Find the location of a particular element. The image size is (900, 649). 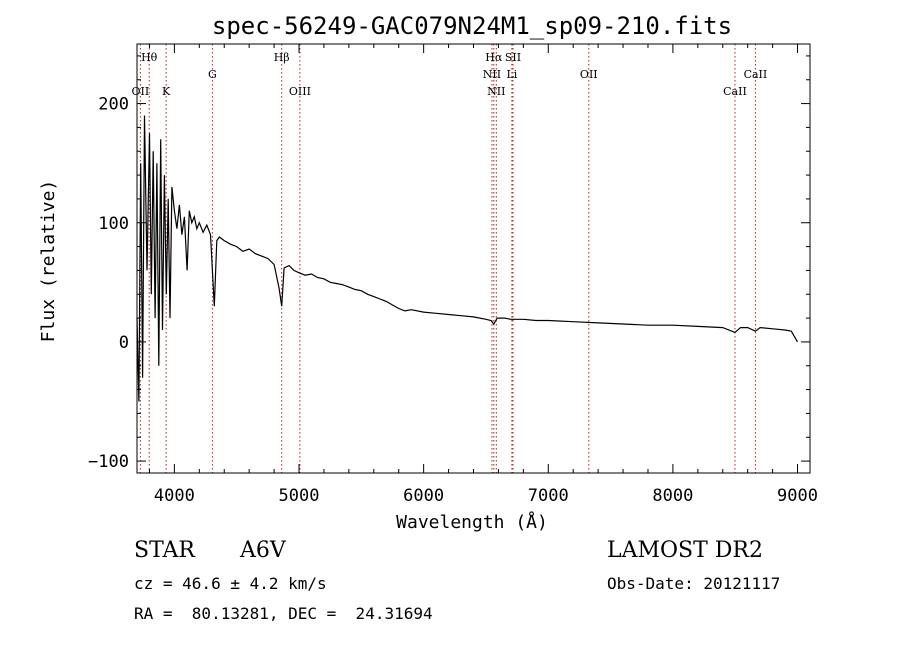

line-marker-label: SII is located at coordinates (513, 57).